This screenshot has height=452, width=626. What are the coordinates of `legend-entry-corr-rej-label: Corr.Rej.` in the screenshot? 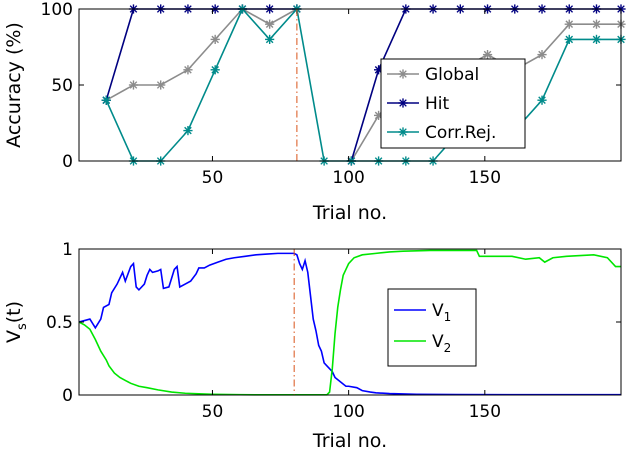 It's located at (460, 133).